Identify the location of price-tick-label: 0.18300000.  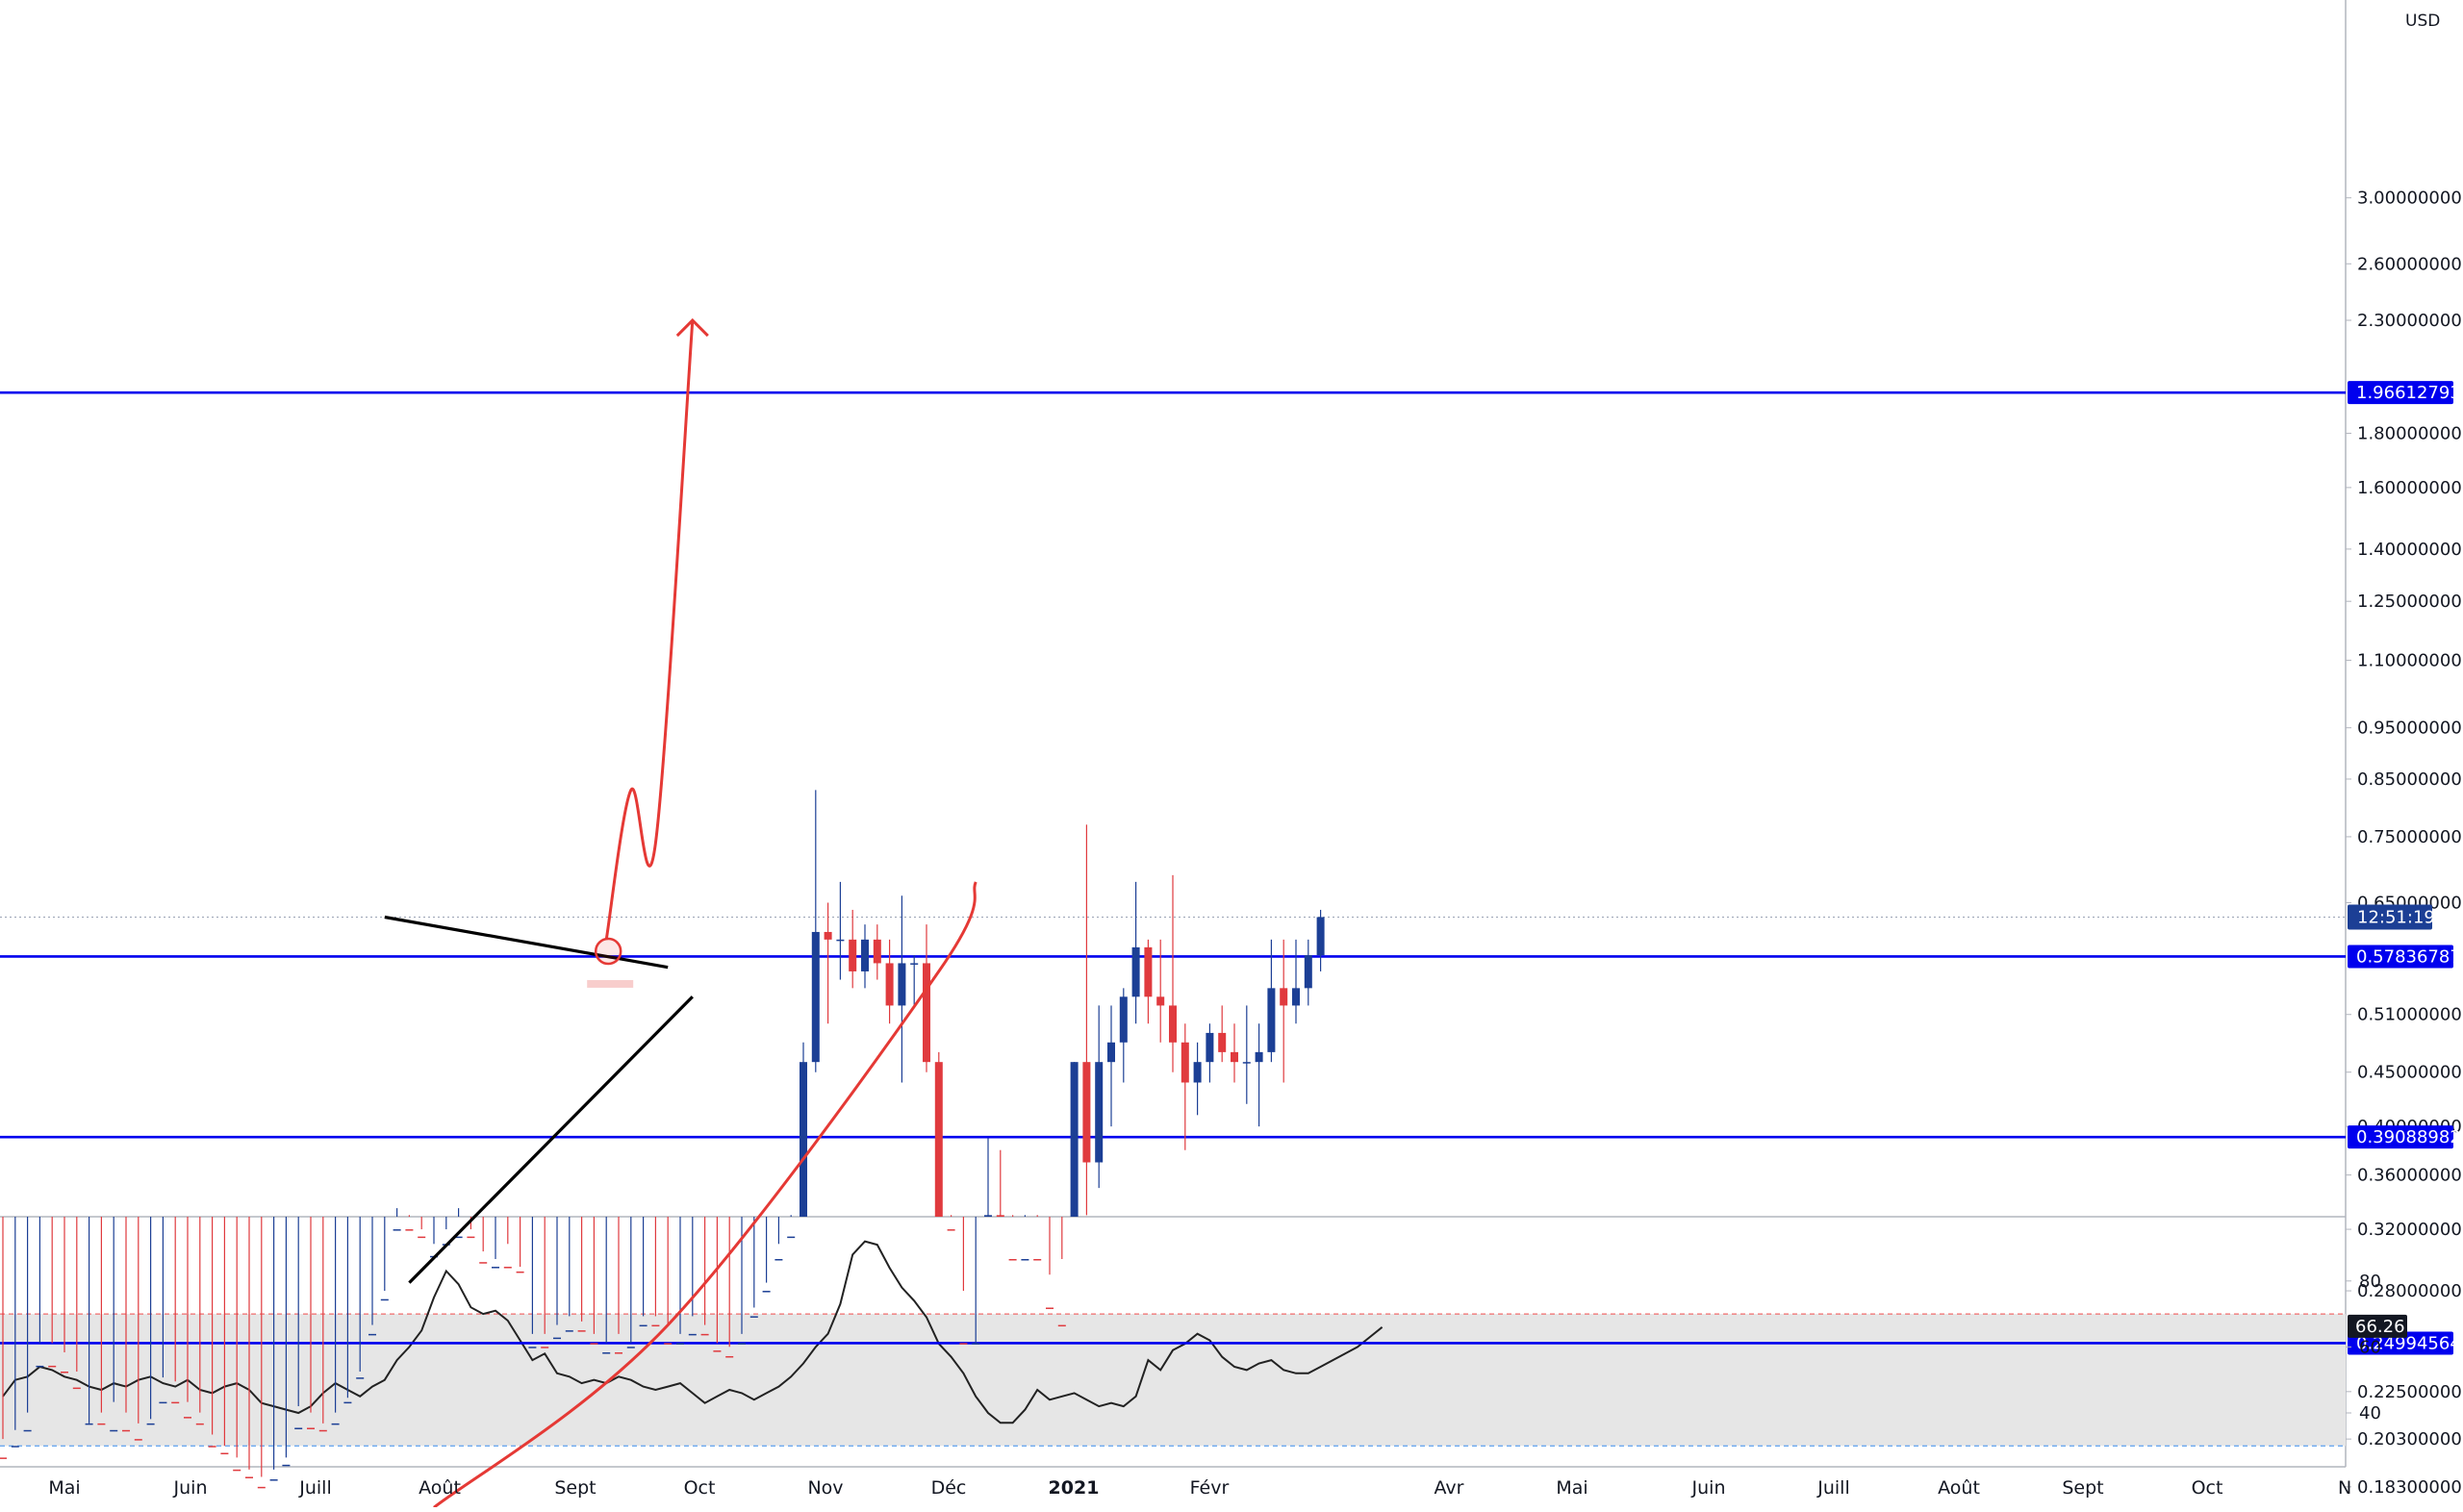
(2409, 1488).